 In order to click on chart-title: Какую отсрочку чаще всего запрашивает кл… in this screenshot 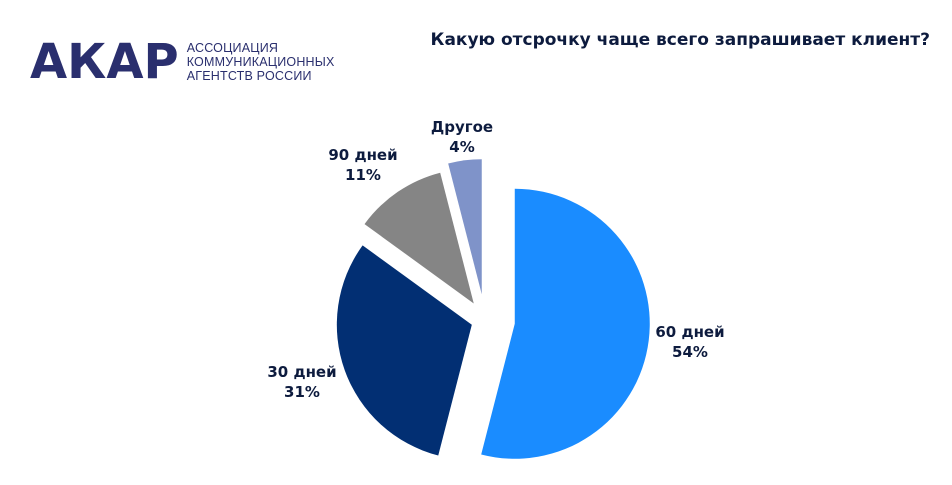, I will do `click(680, 40)`.